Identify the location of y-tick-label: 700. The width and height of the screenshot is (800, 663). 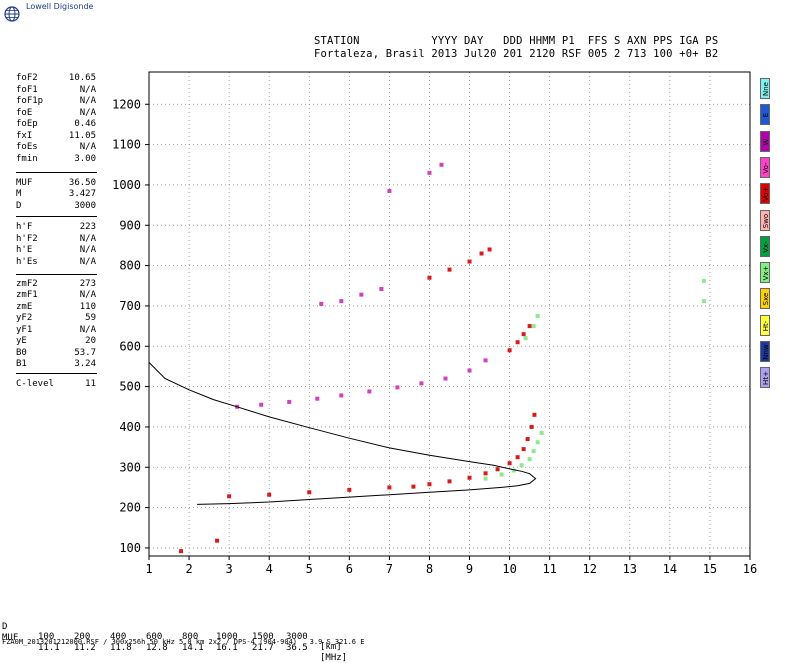
(130, 306).